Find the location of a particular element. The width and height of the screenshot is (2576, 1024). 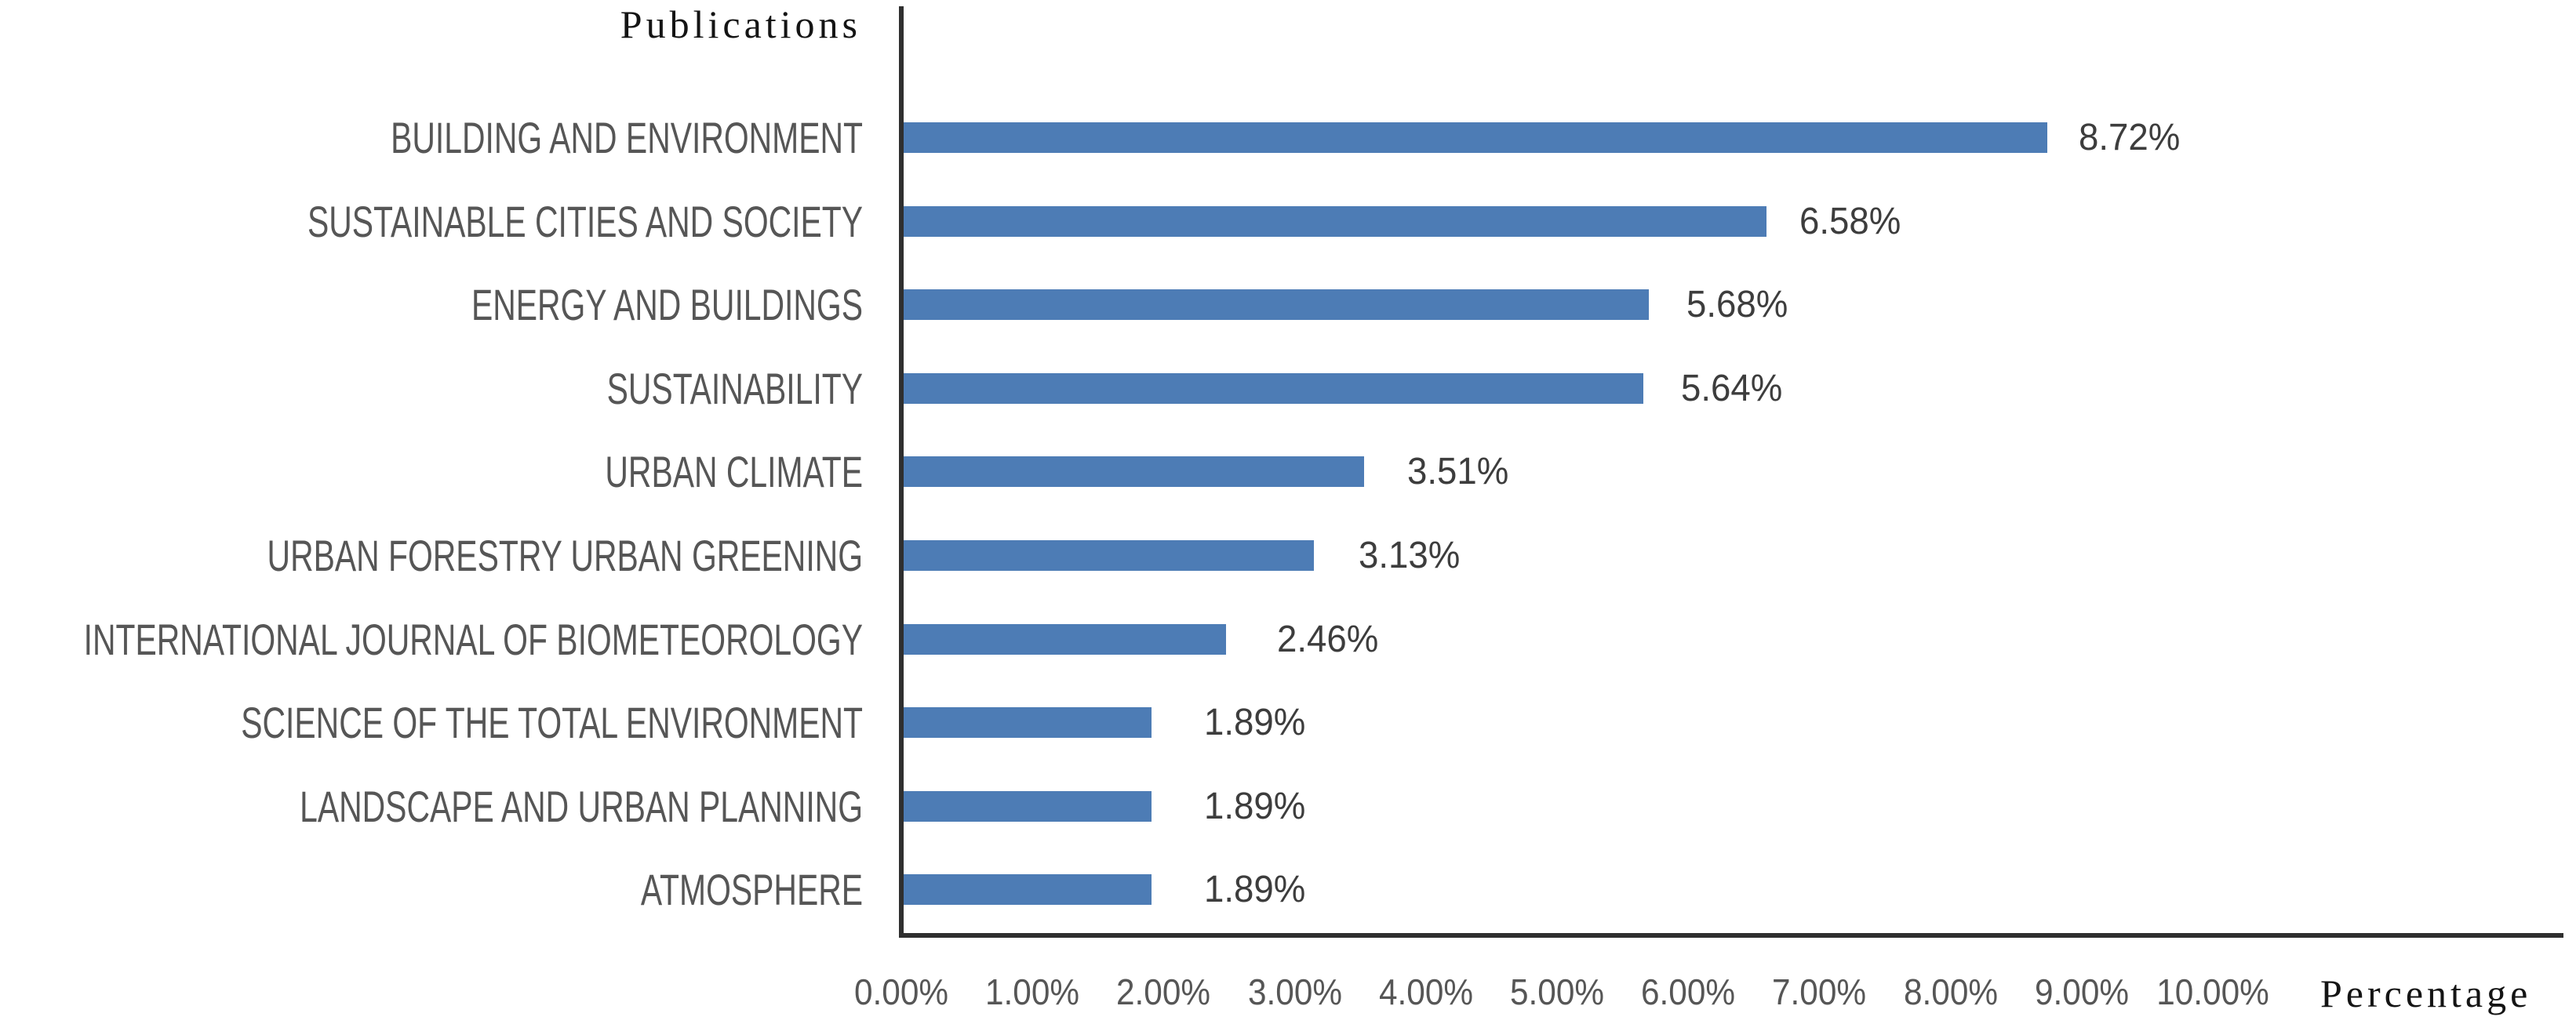

category-label: ENERGY AND BUILDINGS is located at coordinates (667, 304).